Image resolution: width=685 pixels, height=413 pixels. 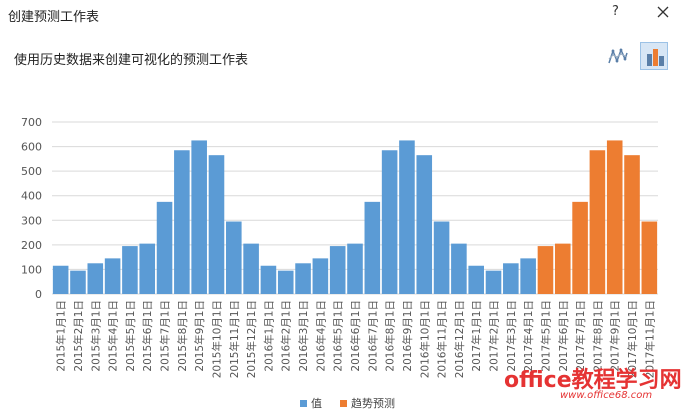 What do you see at coordinates (338, 336) in the screenshot?
I see `x-tick-label: 2016年5月1日` at bounding box center [338, 336].